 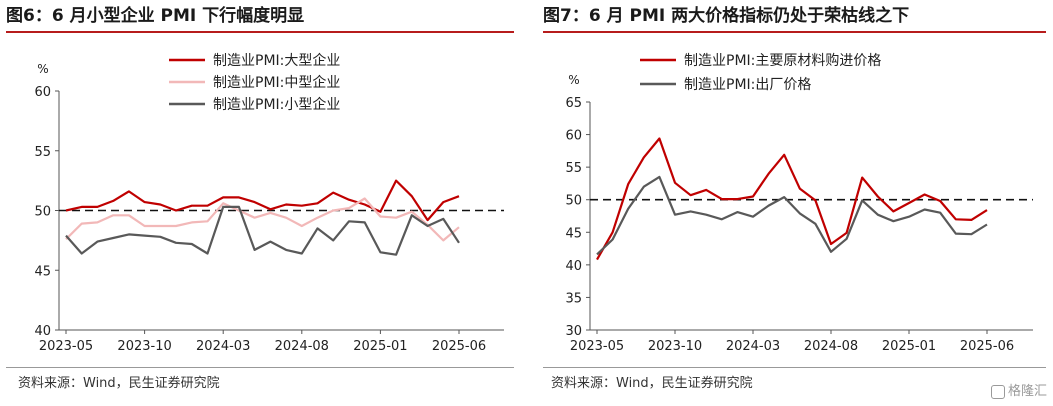 What do you see at coordinates (260, 367) in the screenshot?
I see `chart-left-source-rule` at bounding box center [260, 367].